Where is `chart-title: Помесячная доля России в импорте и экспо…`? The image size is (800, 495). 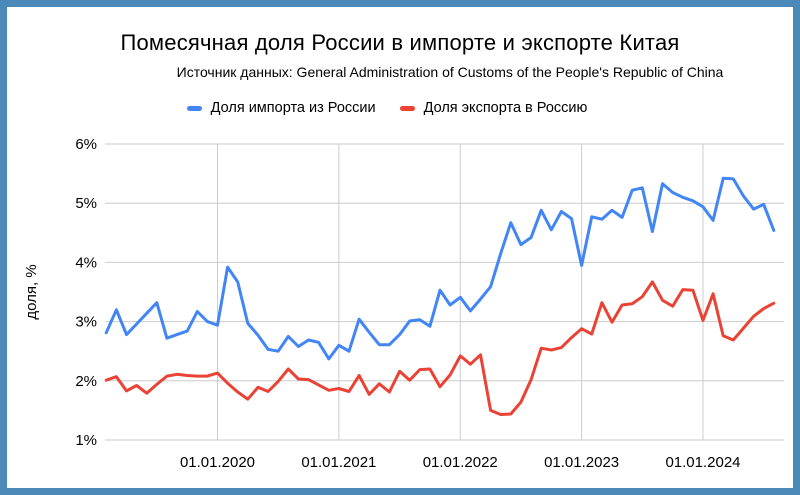
chart-title: Помесячная доля России в импорте и экспо… is located at coordinates (400, 42).